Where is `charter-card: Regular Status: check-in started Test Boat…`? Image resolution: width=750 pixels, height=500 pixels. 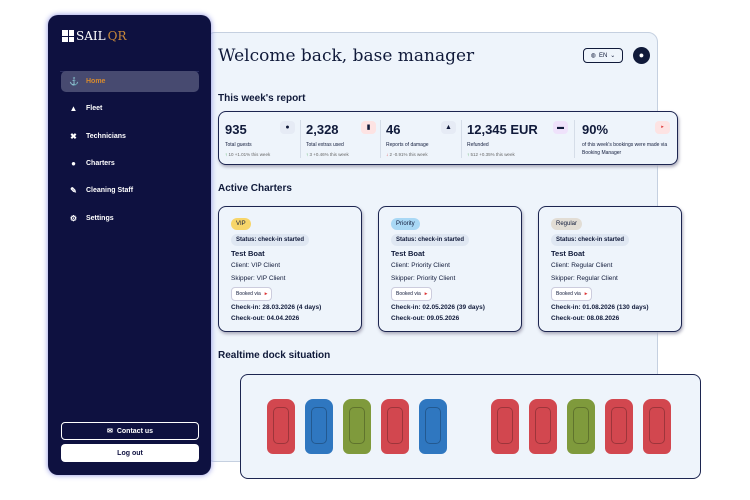
charter-card: Regular Status: check-in started Test Boat… is located at coordinates (610, 269).